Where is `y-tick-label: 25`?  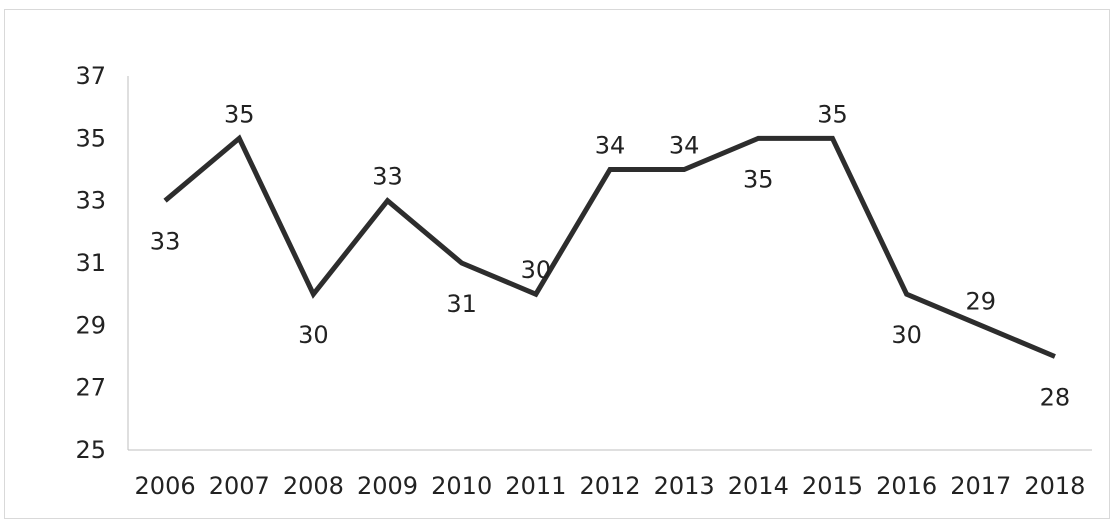 y-tick-label: 25 is located at coordinates (90, 450).